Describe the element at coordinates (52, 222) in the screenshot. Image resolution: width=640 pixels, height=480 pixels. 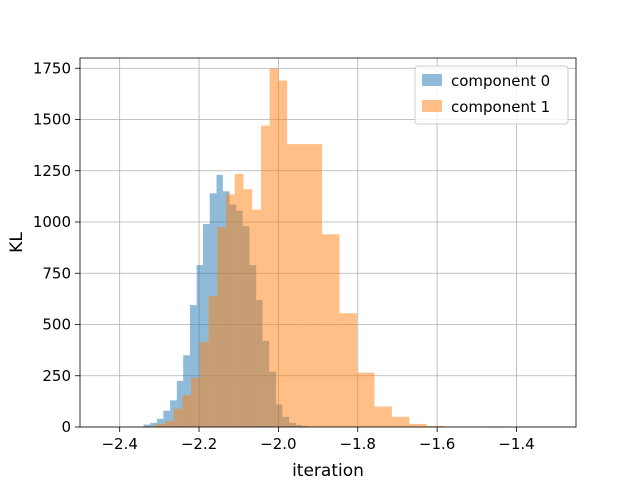
I see `y-tick-label: 1000` at that location.